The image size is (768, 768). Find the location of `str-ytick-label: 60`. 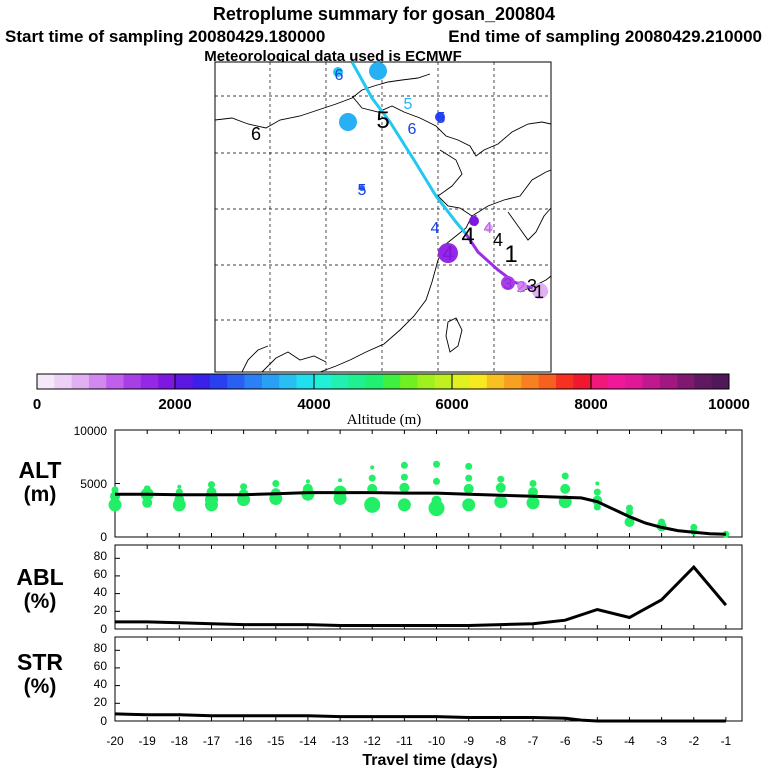

str-ytick-label: 60 is located at coordinates (101, 666).